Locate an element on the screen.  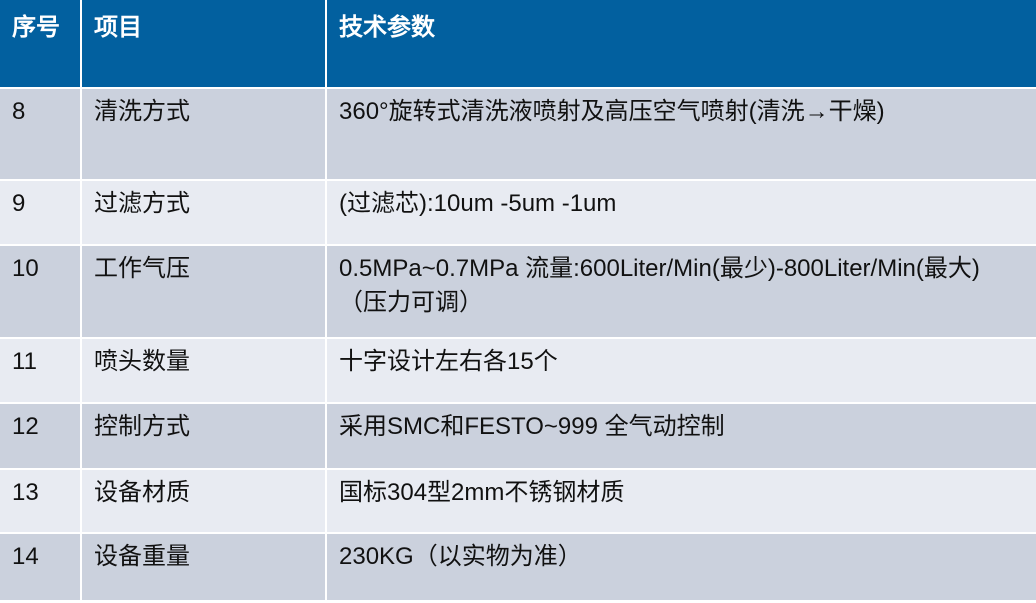
cell-item: 过滤方式 is located at coordinates (203, 212).